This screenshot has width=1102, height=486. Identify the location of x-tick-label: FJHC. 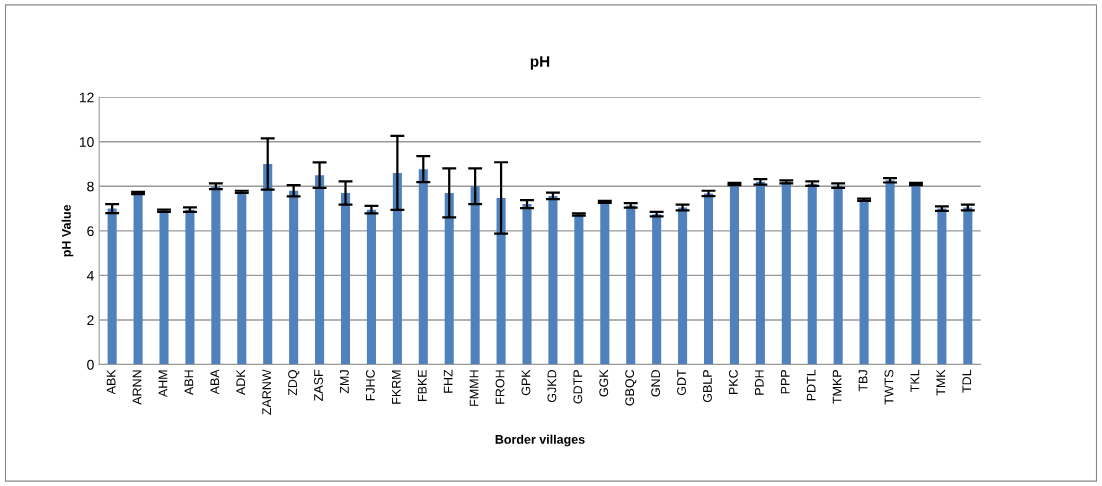
(370, 385).